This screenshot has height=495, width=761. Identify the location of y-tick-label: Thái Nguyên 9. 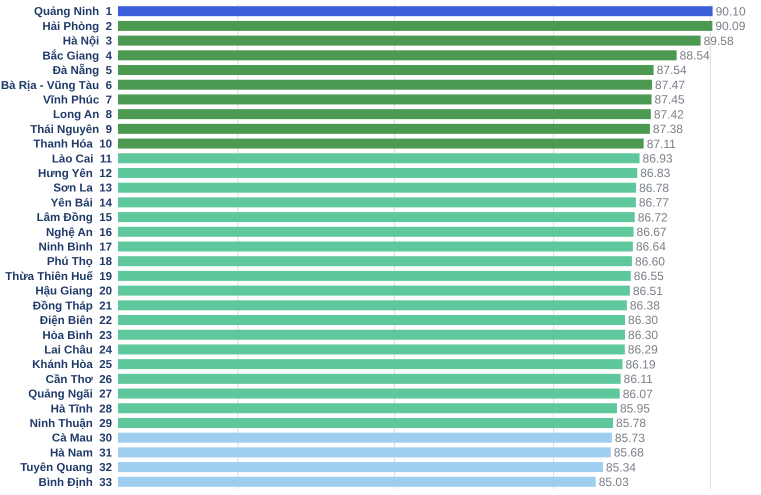
(71, 130).